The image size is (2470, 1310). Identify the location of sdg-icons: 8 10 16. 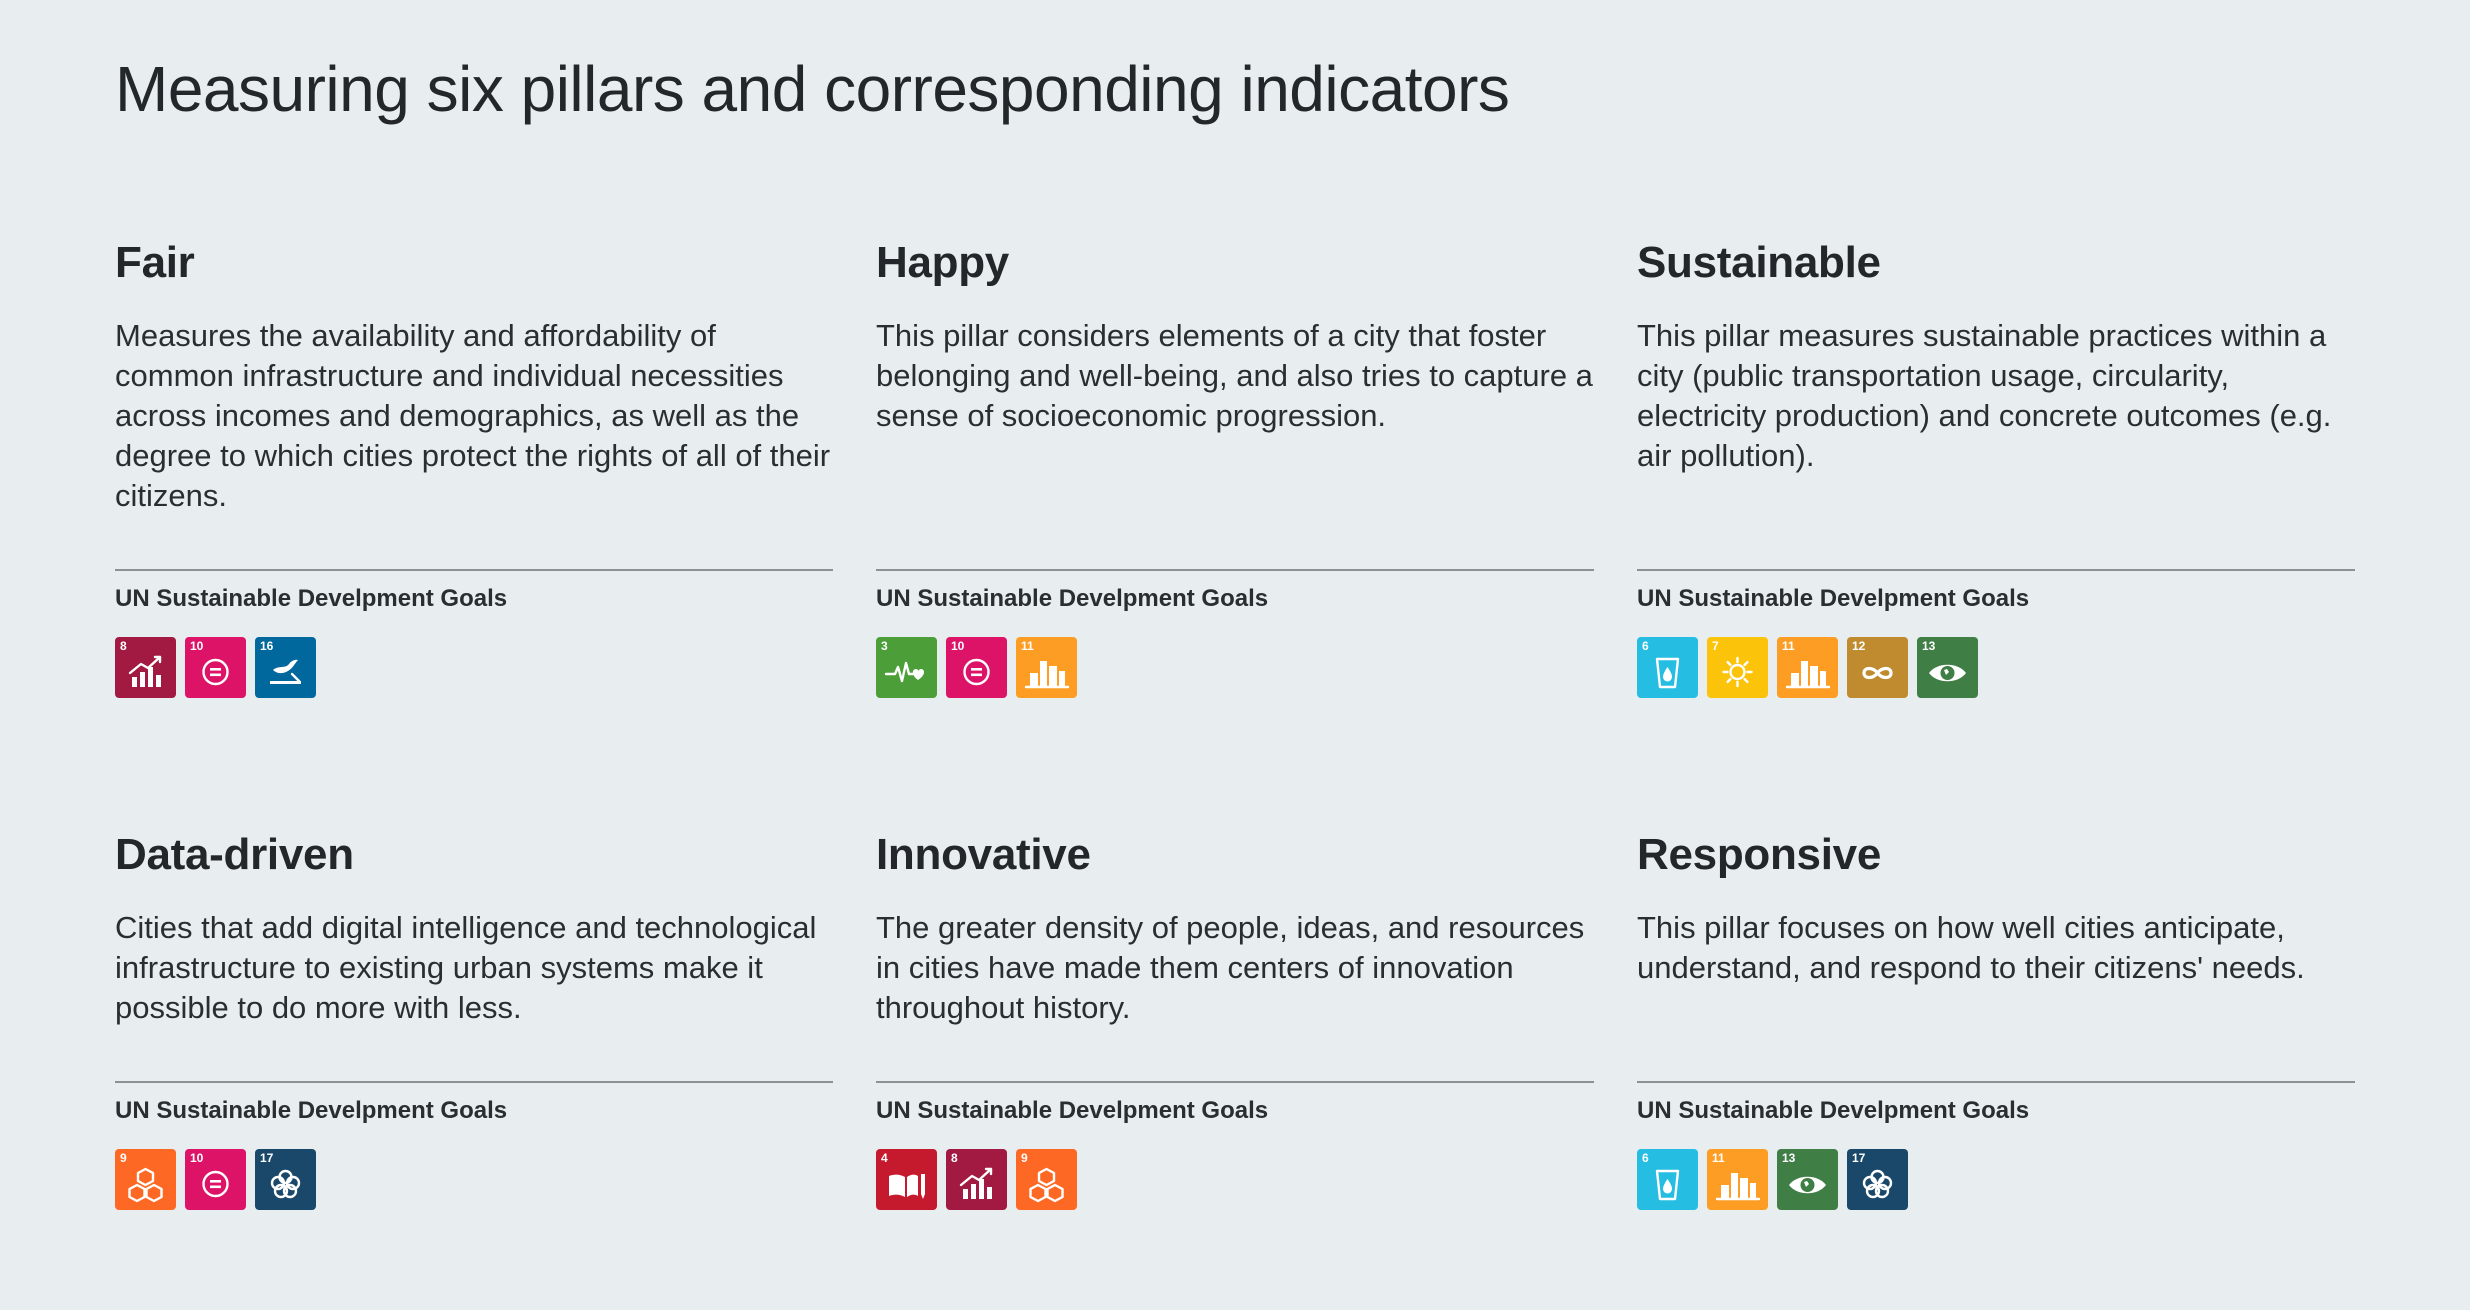
(474, 667).